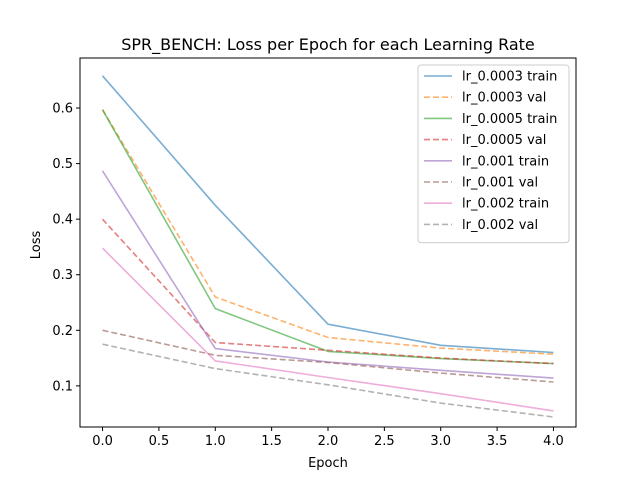 This screenshot has width=640, height=480. What do you see at coordinates (271, 441) in the screenshot?
I see `x-tick-label: 1.5` at bounding box center [271, 441].